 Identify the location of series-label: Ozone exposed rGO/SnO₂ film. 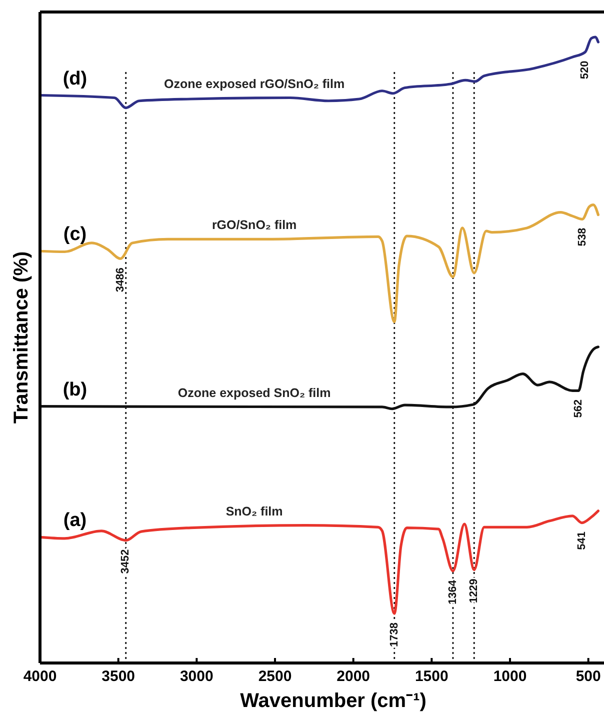
(254, 83).